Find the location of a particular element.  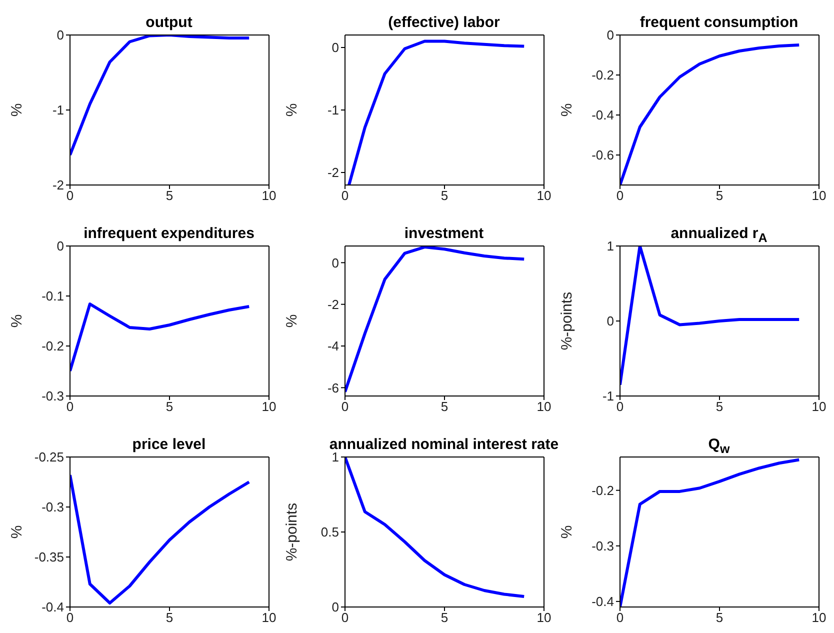

y-tick-label: -6 is located at coordinates (333, 388).